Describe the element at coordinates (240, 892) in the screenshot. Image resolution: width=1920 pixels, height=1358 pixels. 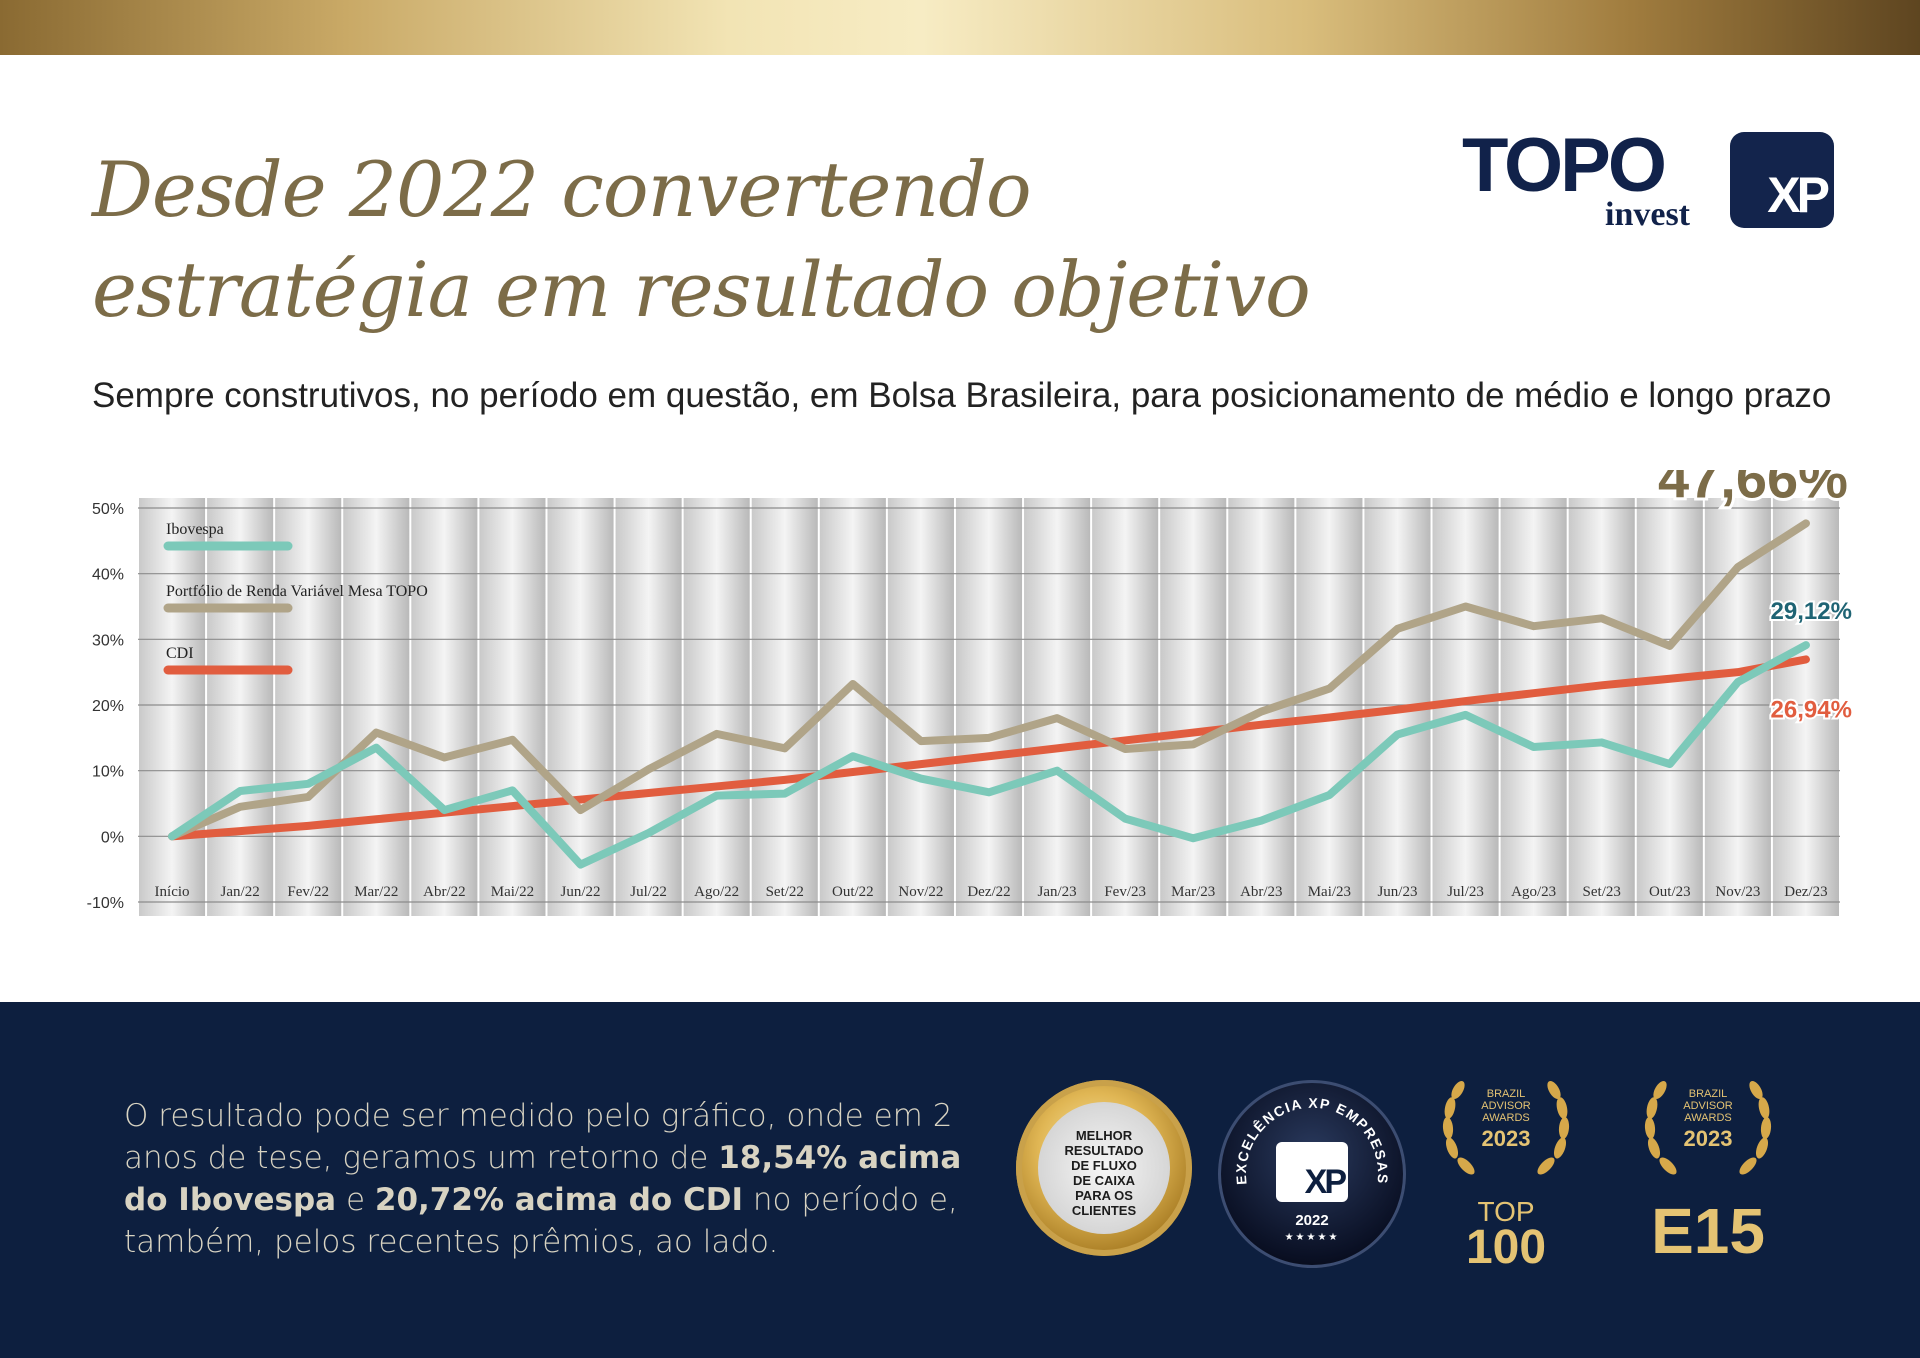
I see `x-tick-label: Jan/22` at that location.